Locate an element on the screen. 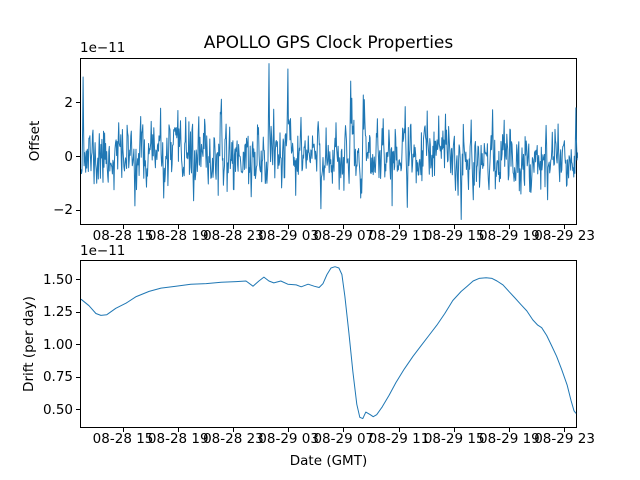  offset-y-axis-label: Offset is located at coordinates (35, 141).